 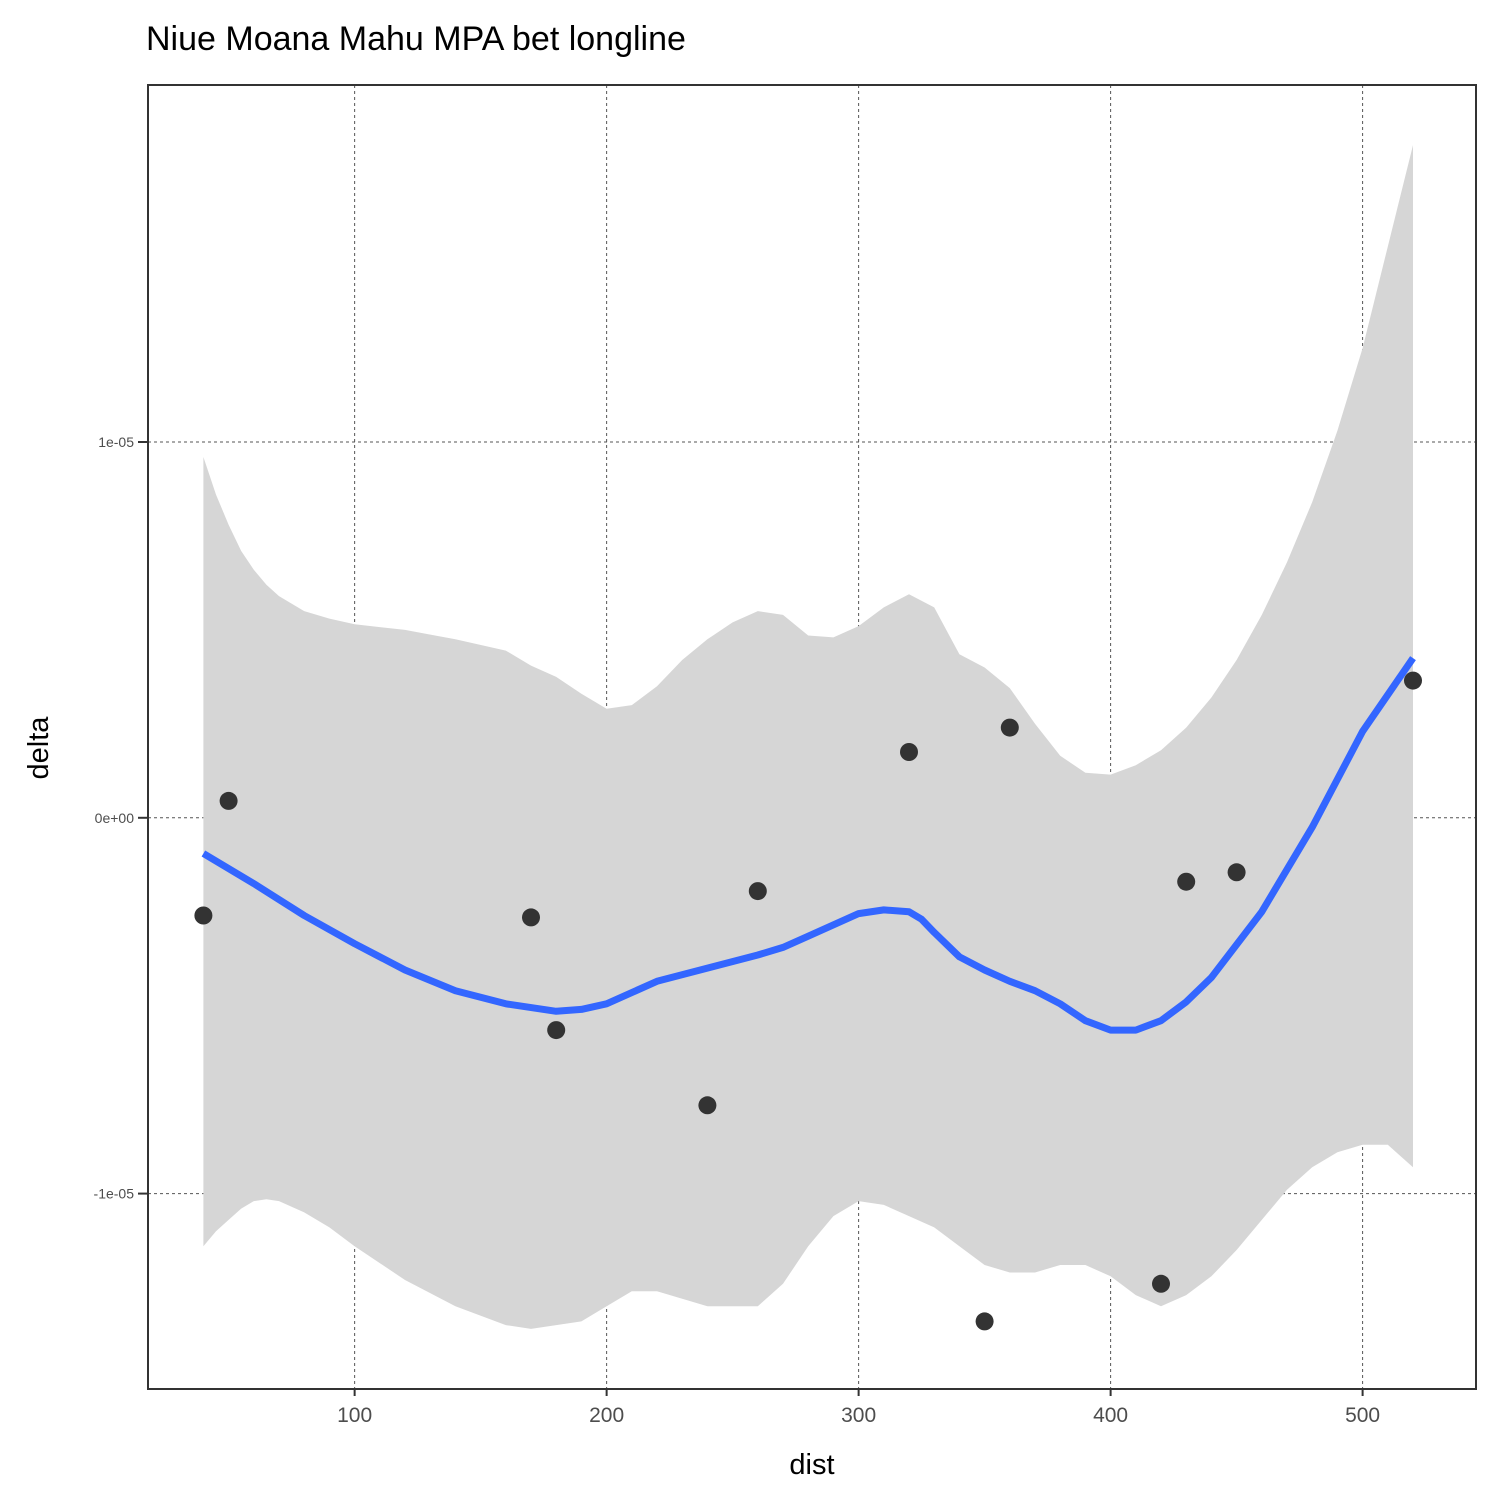 I want to click on x-tick-label: 200, so click(x=606, y=1415).